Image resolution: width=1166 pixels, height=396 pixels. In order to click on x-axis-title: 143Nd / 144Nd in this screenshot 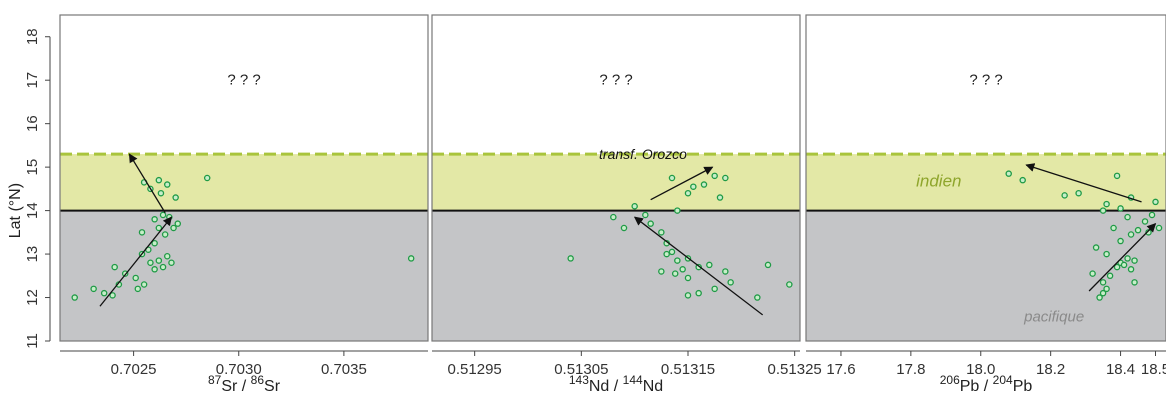, I will do `click(616, 384)`.